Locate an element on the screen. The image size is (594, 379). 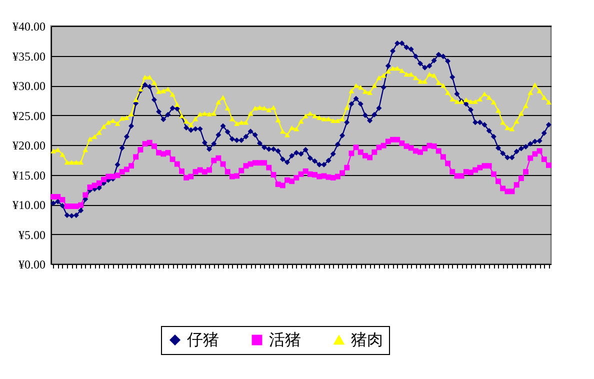
legend-label: 活猪 is located at coordinates (285, 339).